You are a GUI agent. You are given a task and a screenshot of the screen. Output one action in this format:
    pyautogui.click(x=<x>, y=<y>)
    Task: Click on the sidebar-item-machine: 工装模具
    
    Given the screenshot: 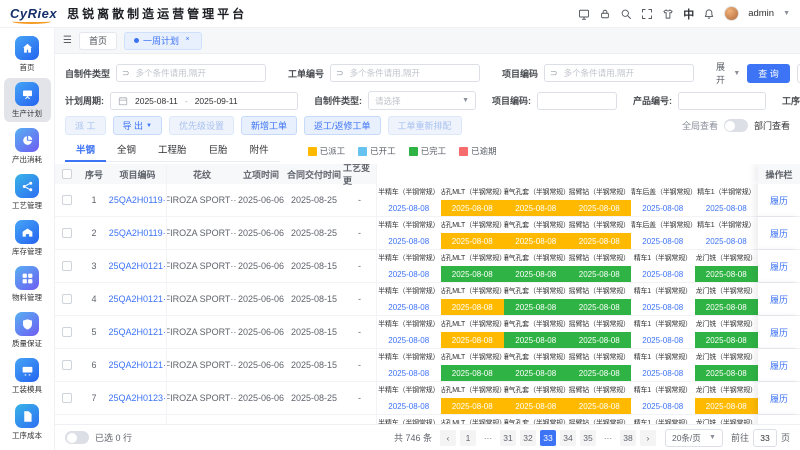 What is the action you would take?
    pyautogui.click(x=27, y=376)
    